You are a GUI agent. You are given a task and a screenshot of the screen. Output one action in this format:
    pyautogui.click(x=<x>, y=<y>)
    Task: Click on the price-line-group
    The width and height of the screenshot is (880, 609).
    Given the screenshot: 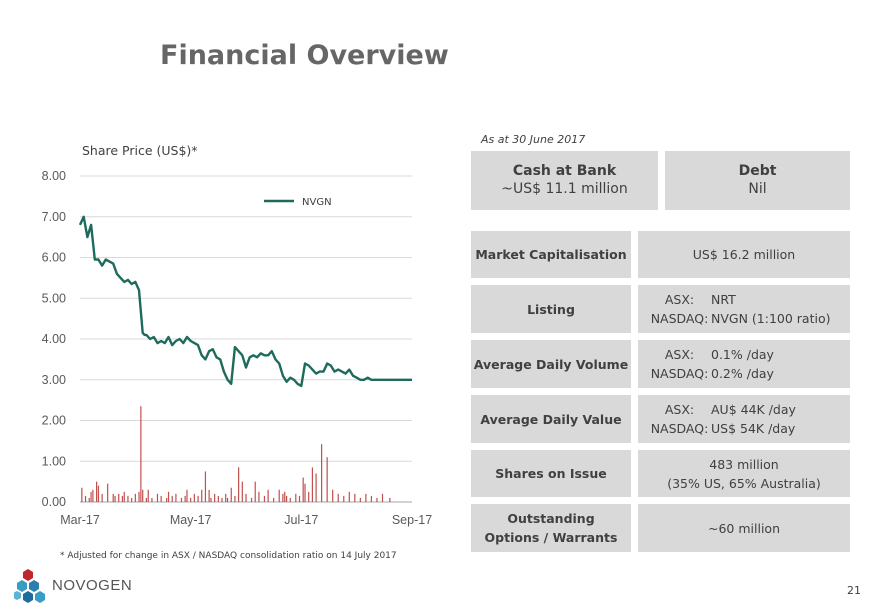 What is the action you would take?
    pyautogui.click(x=245, y=301)
    